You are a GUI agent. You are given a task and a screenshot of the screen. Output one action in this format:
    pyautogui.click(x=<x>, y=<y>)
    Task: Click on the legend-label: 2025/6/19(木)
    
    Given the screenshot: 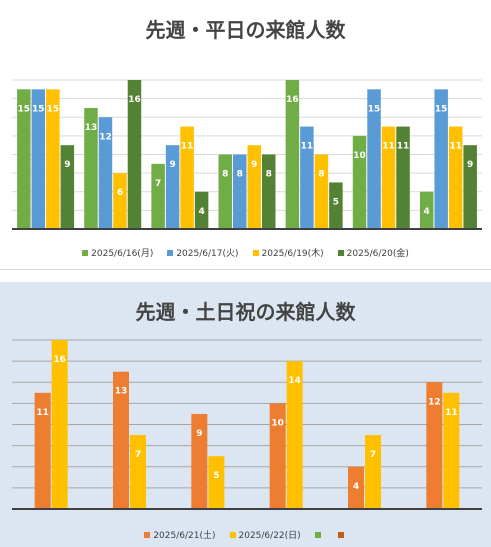 What is the action you would take?
    pyautogui.click(x=292, y=254)
    